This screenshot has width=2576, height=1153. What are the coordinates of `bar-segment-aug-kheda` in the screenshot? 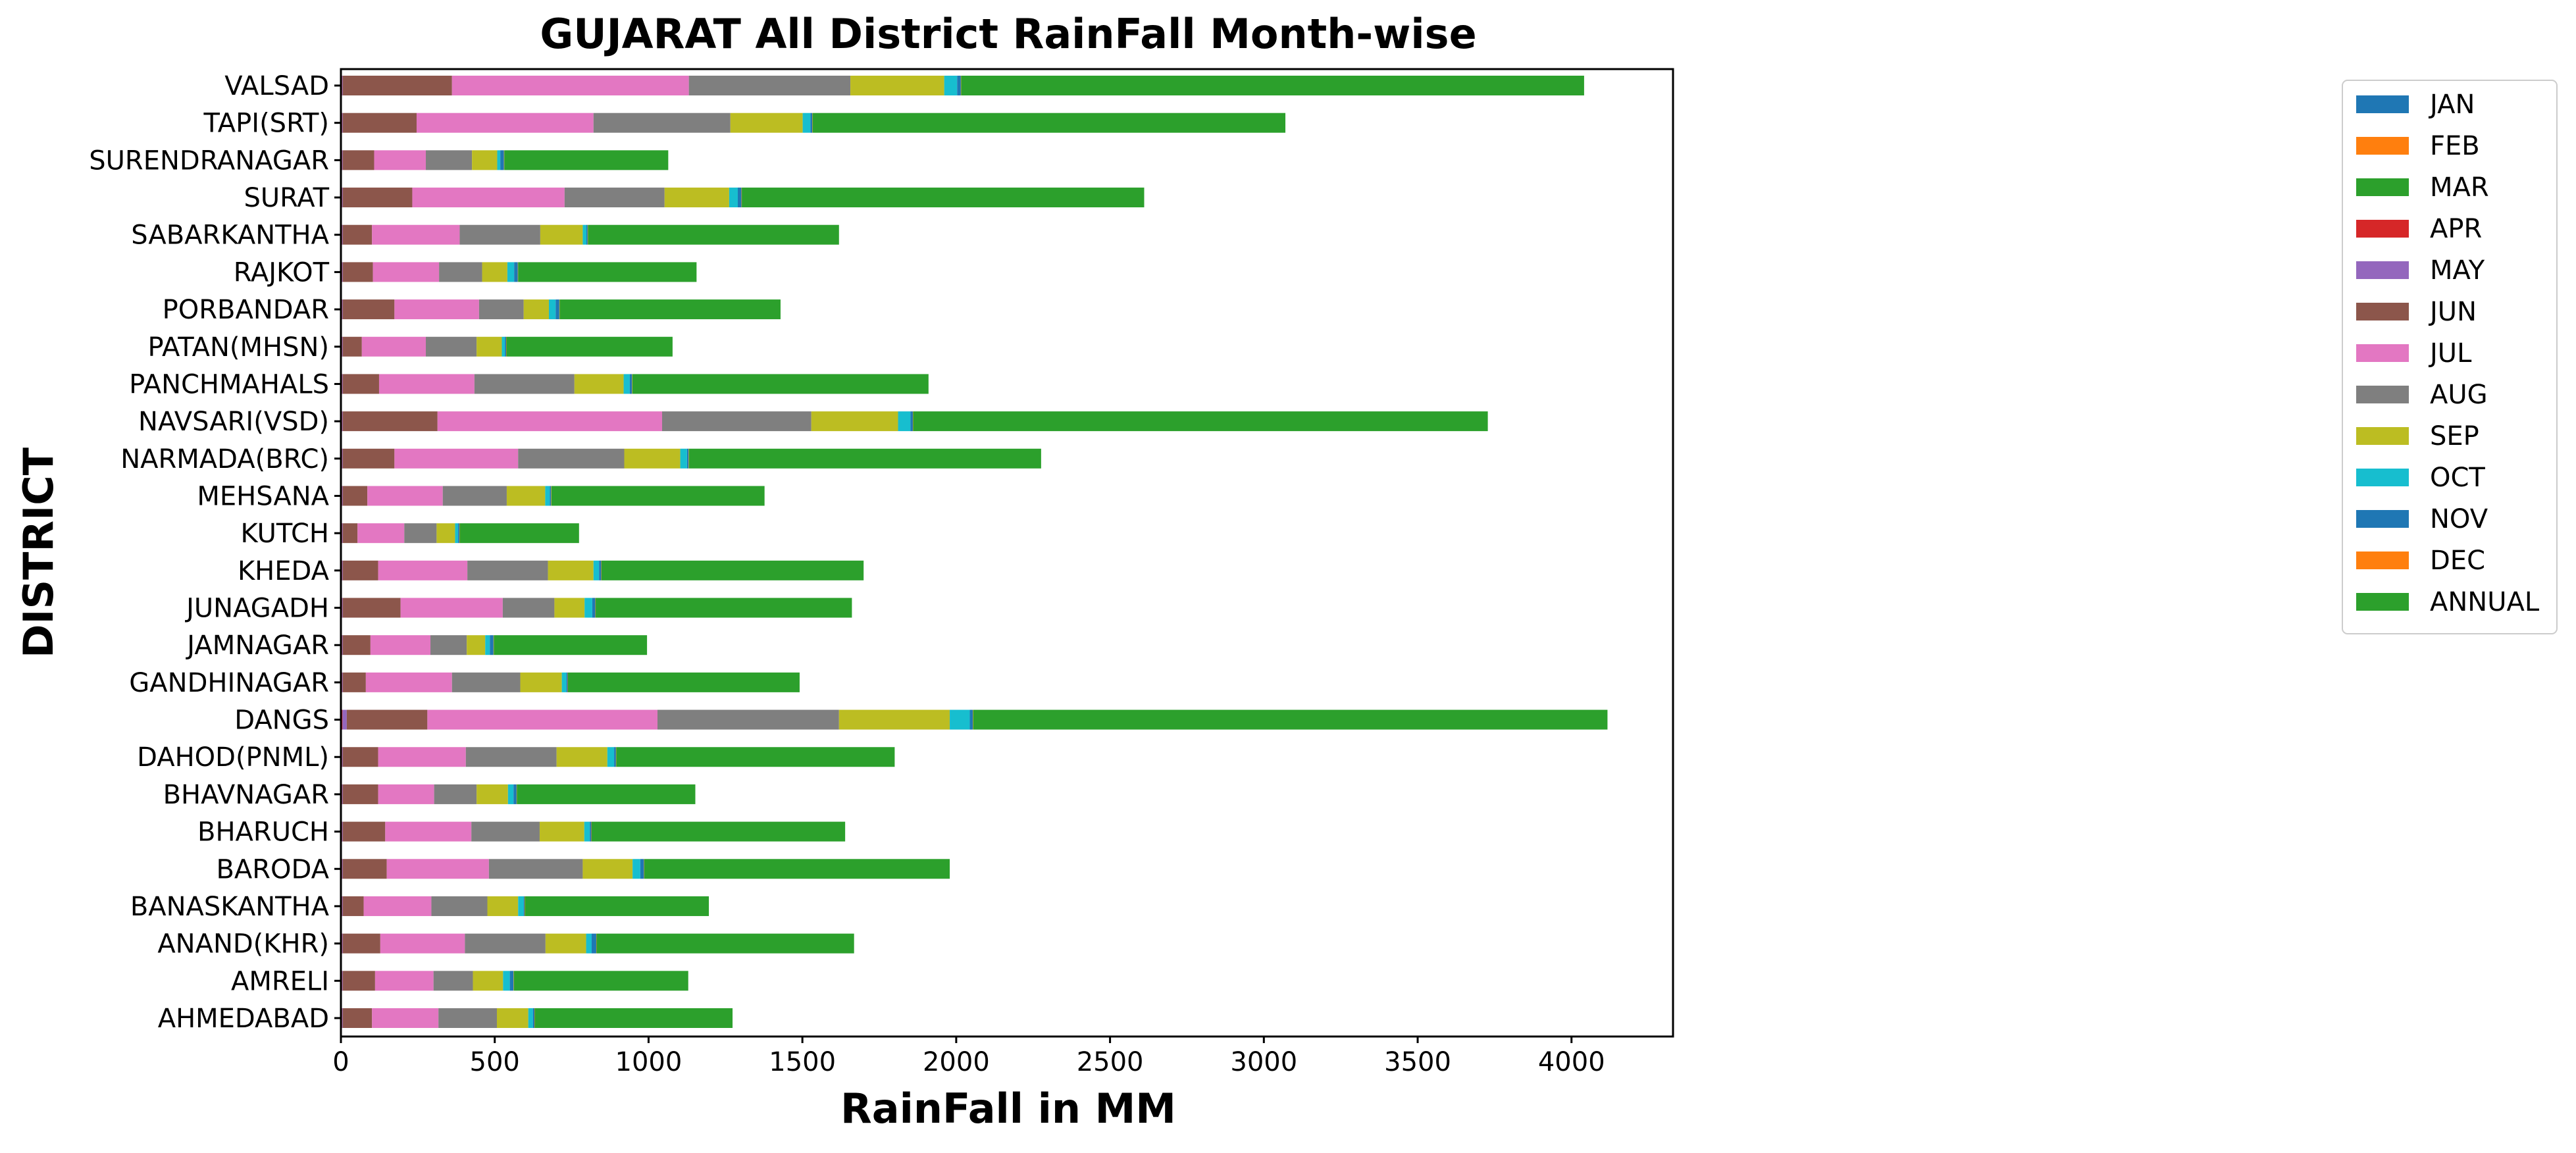 It's located at (507, 570).